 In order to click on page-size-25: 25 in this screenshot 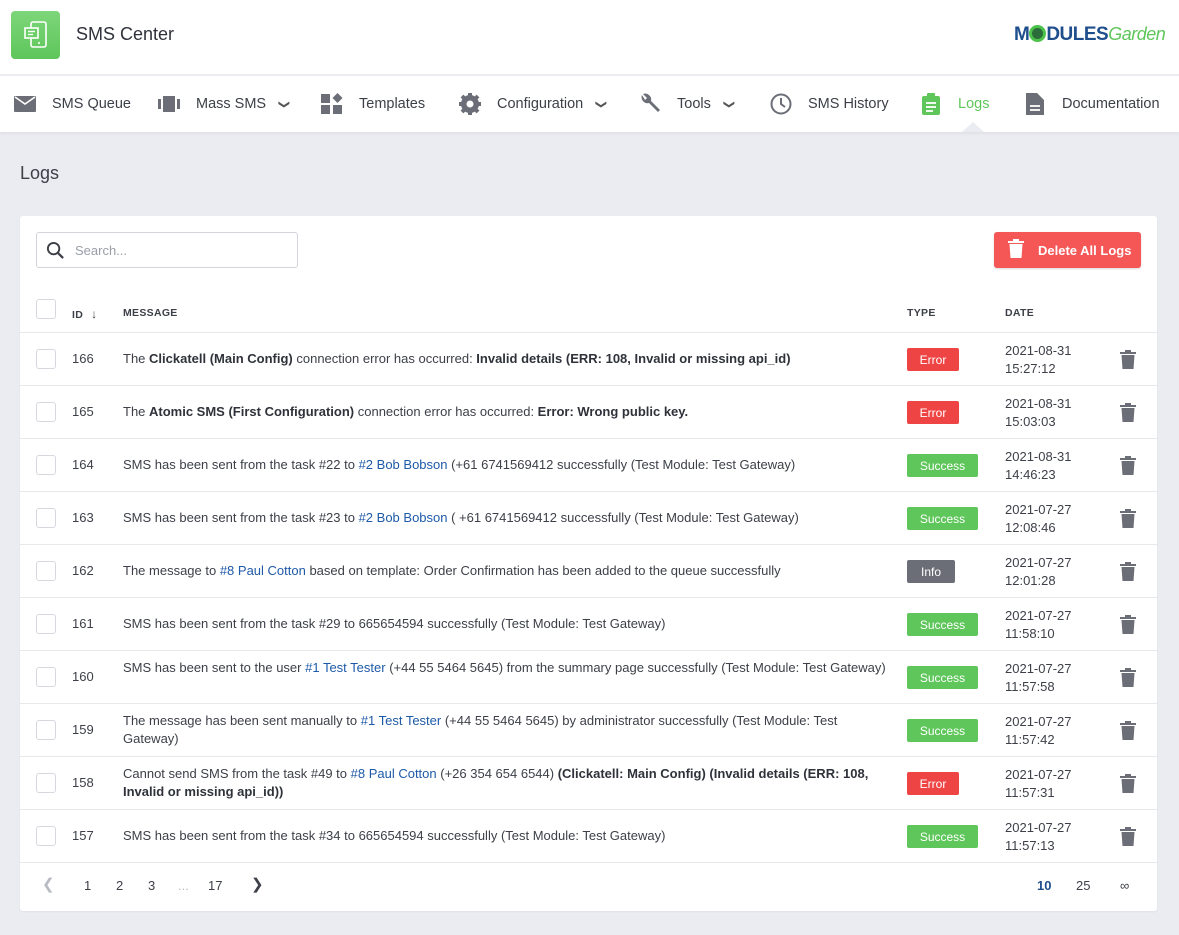, I will do `click(1083, 885)`.